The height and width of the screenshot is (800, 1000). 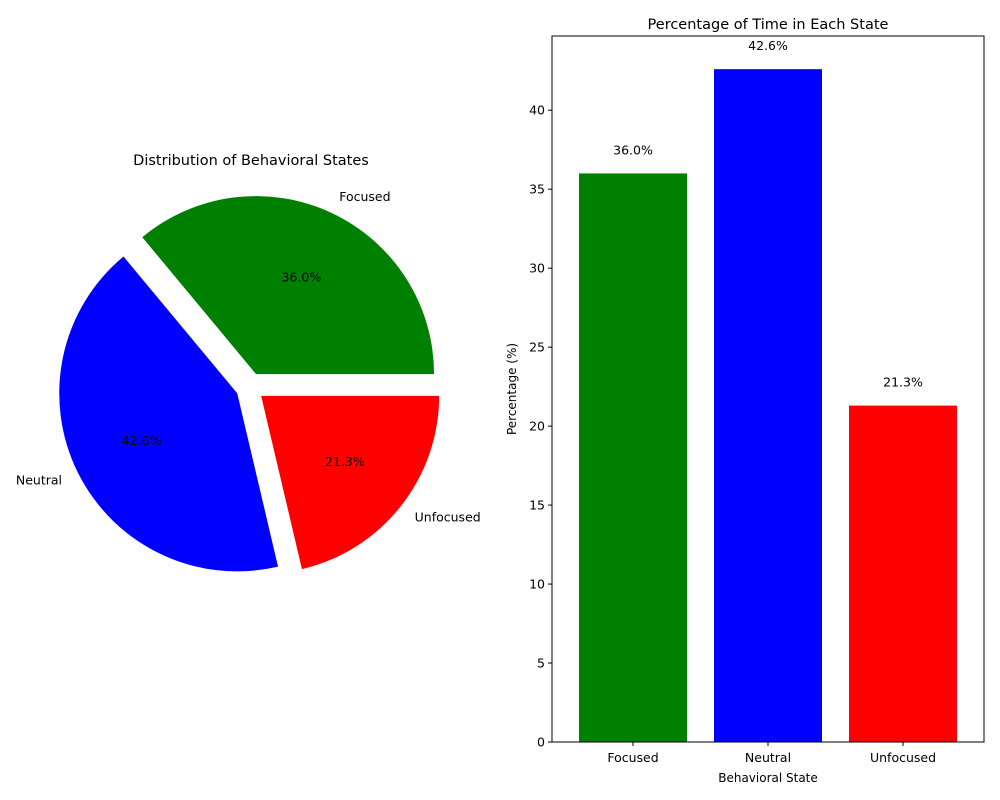 I want to click on y-tick-label: 5, so click(x=541, y=663).